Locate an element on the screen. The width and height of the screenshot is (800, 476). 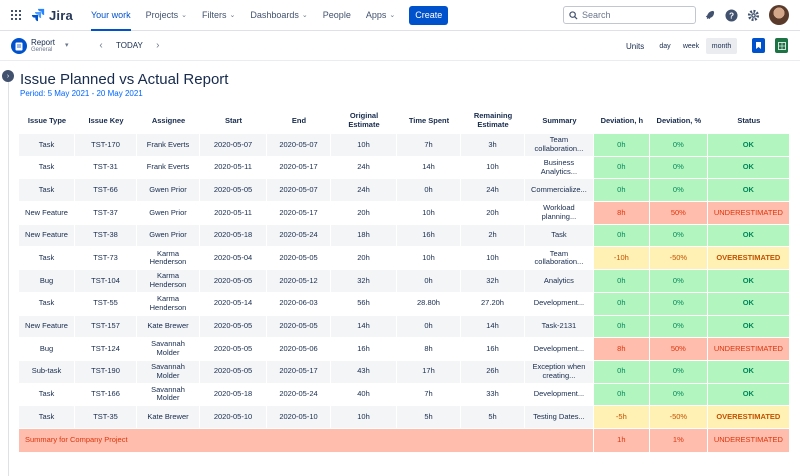
cell-issue-key: TST-104 is located at coordinates (106, 281).